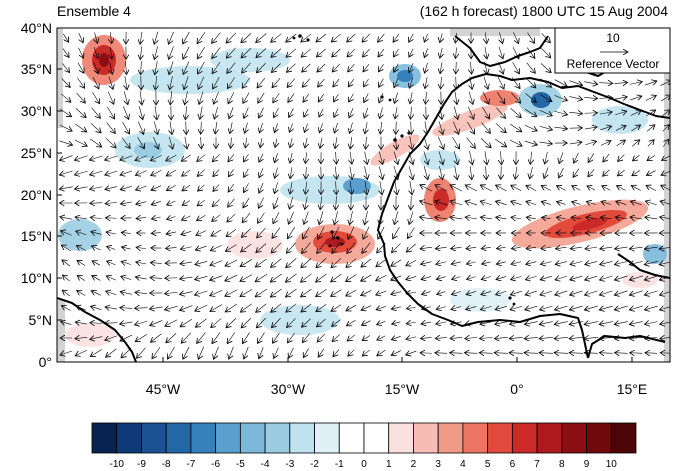 The width and height of the screenshot is (673, 471). What do you see at coordinates (613, 38) in the screenshot?
I see `reference-vector-magnitude: 10` at bounding box center [613, 38].